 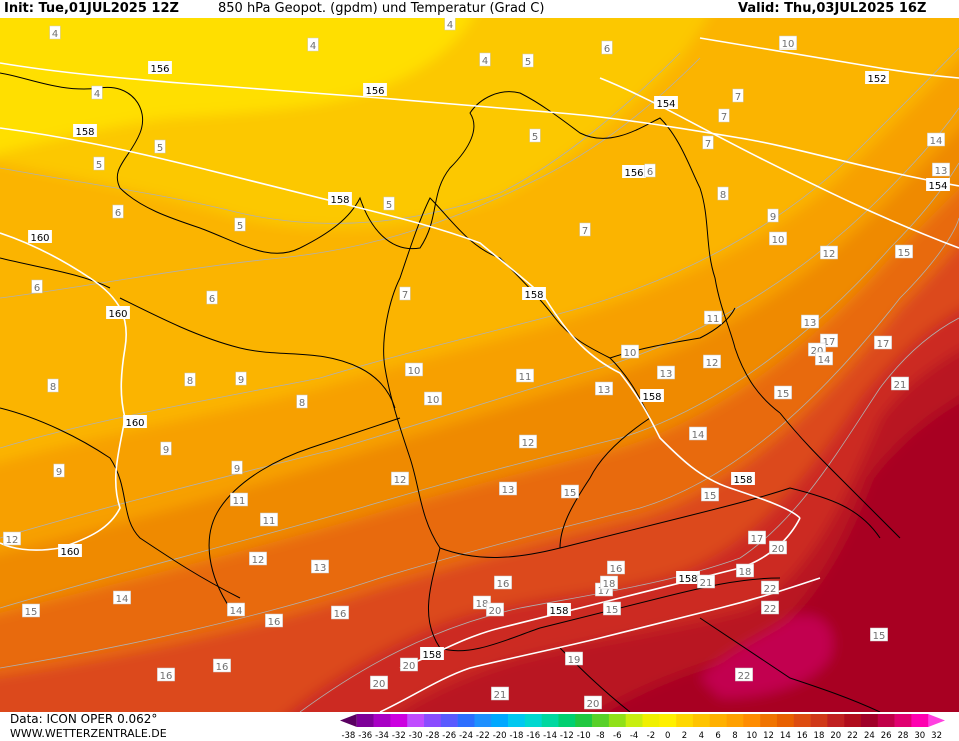 I want to click on valid-time-label: Valid: Thu,03JUL2025 16Z, so click(x=832, y=8).